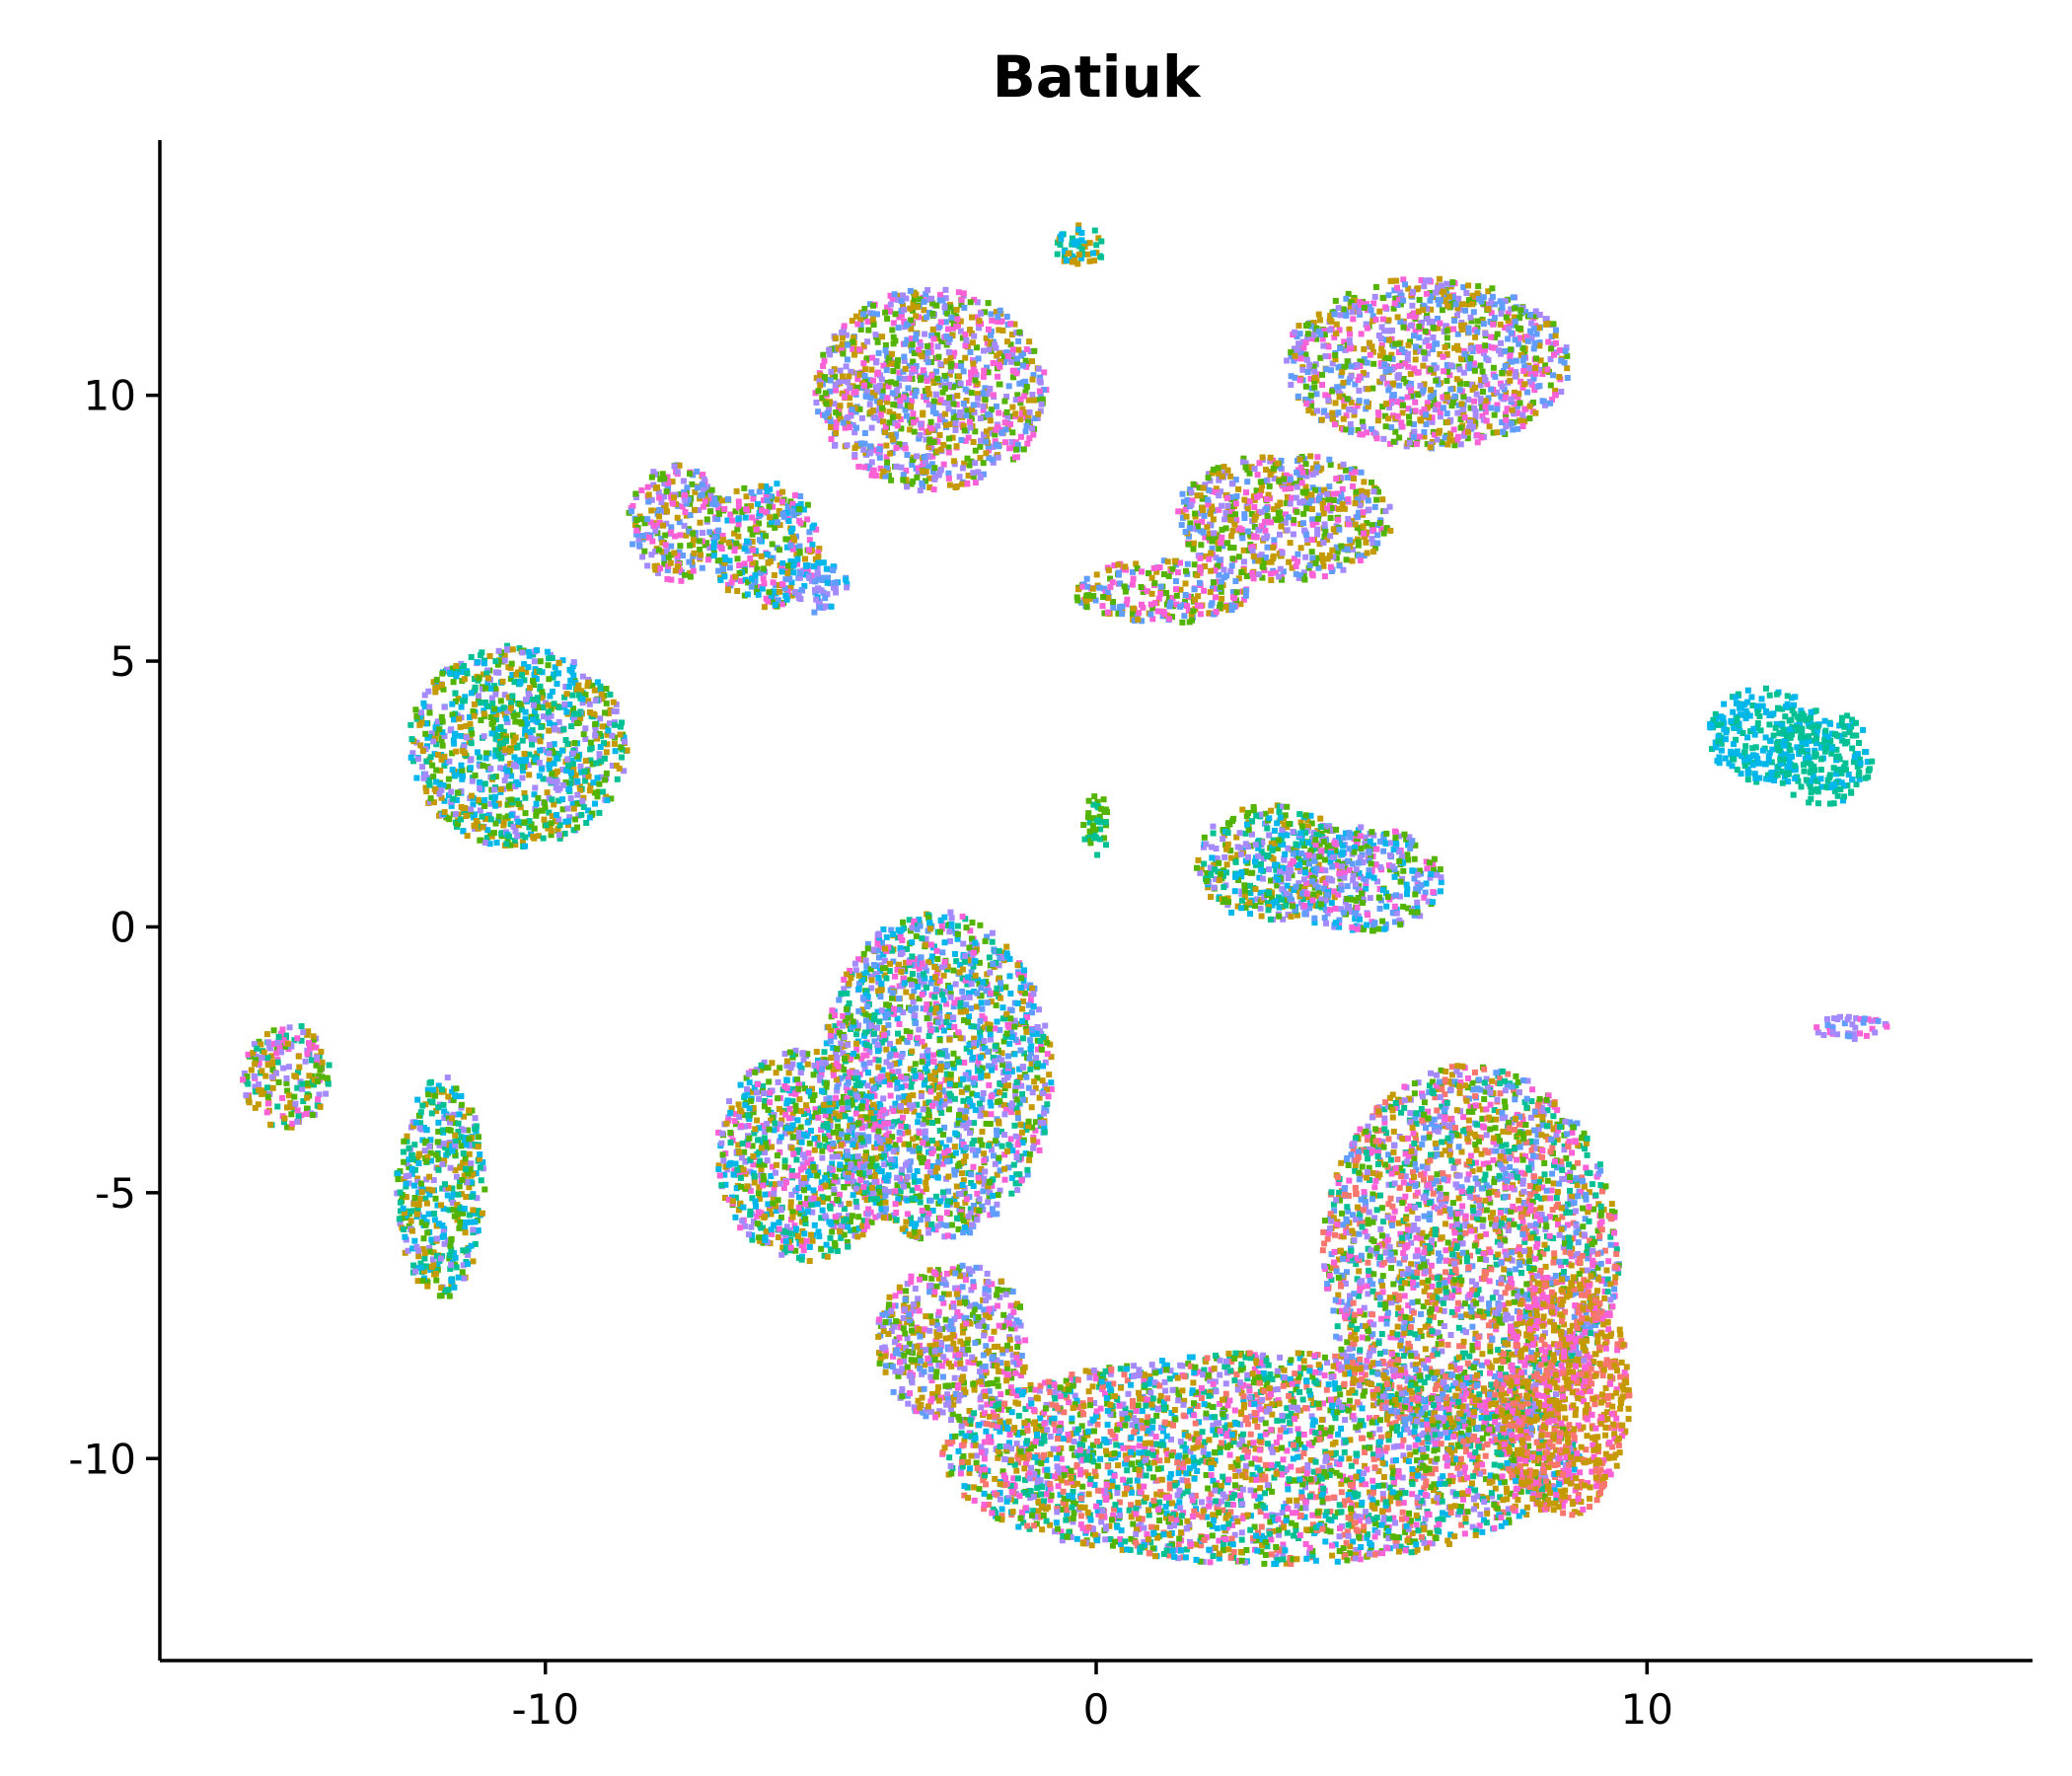  What do you see at coordinates (1097, 1710) in the screenshot?
I see `x-tick-label-1: 0` at bounding box center [1097, 1710].